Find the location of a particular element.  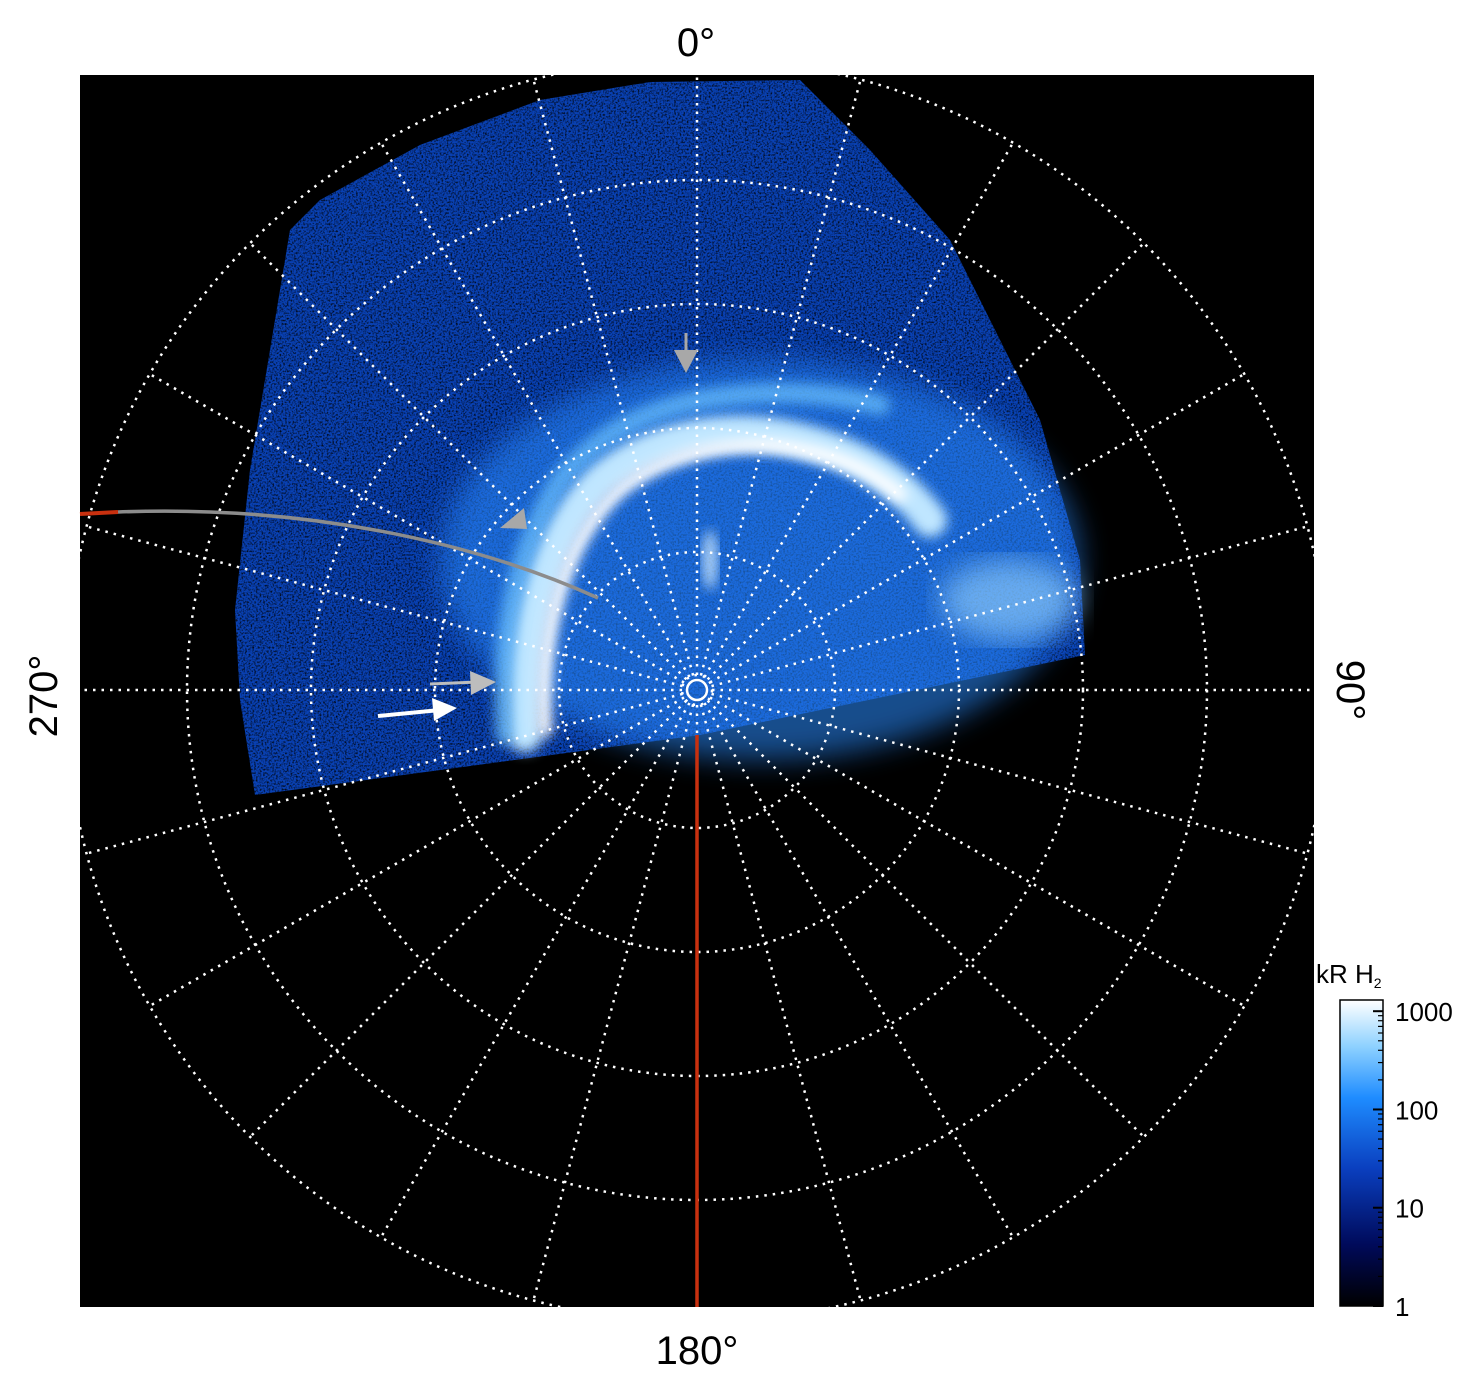

pole-marker is located at coordinates (697, 690).